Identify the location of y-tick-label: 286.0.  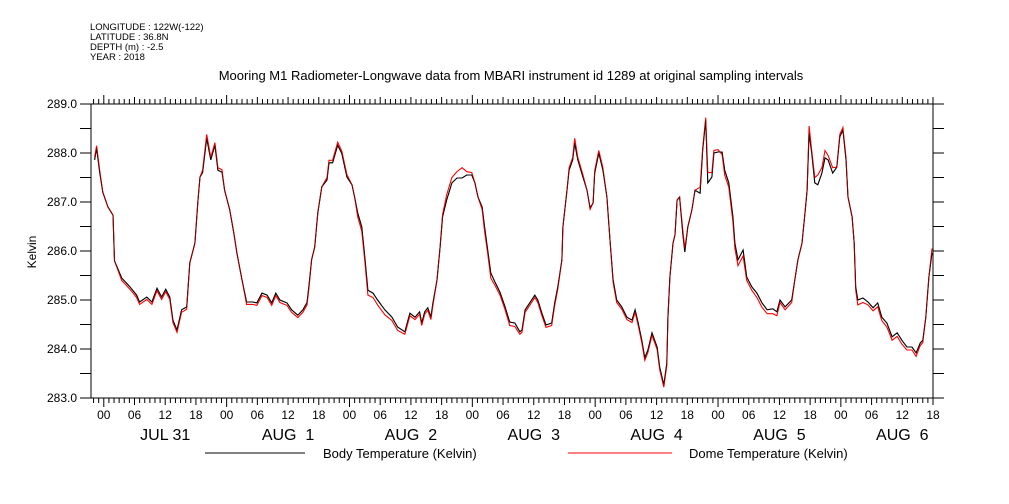
(62, 251).